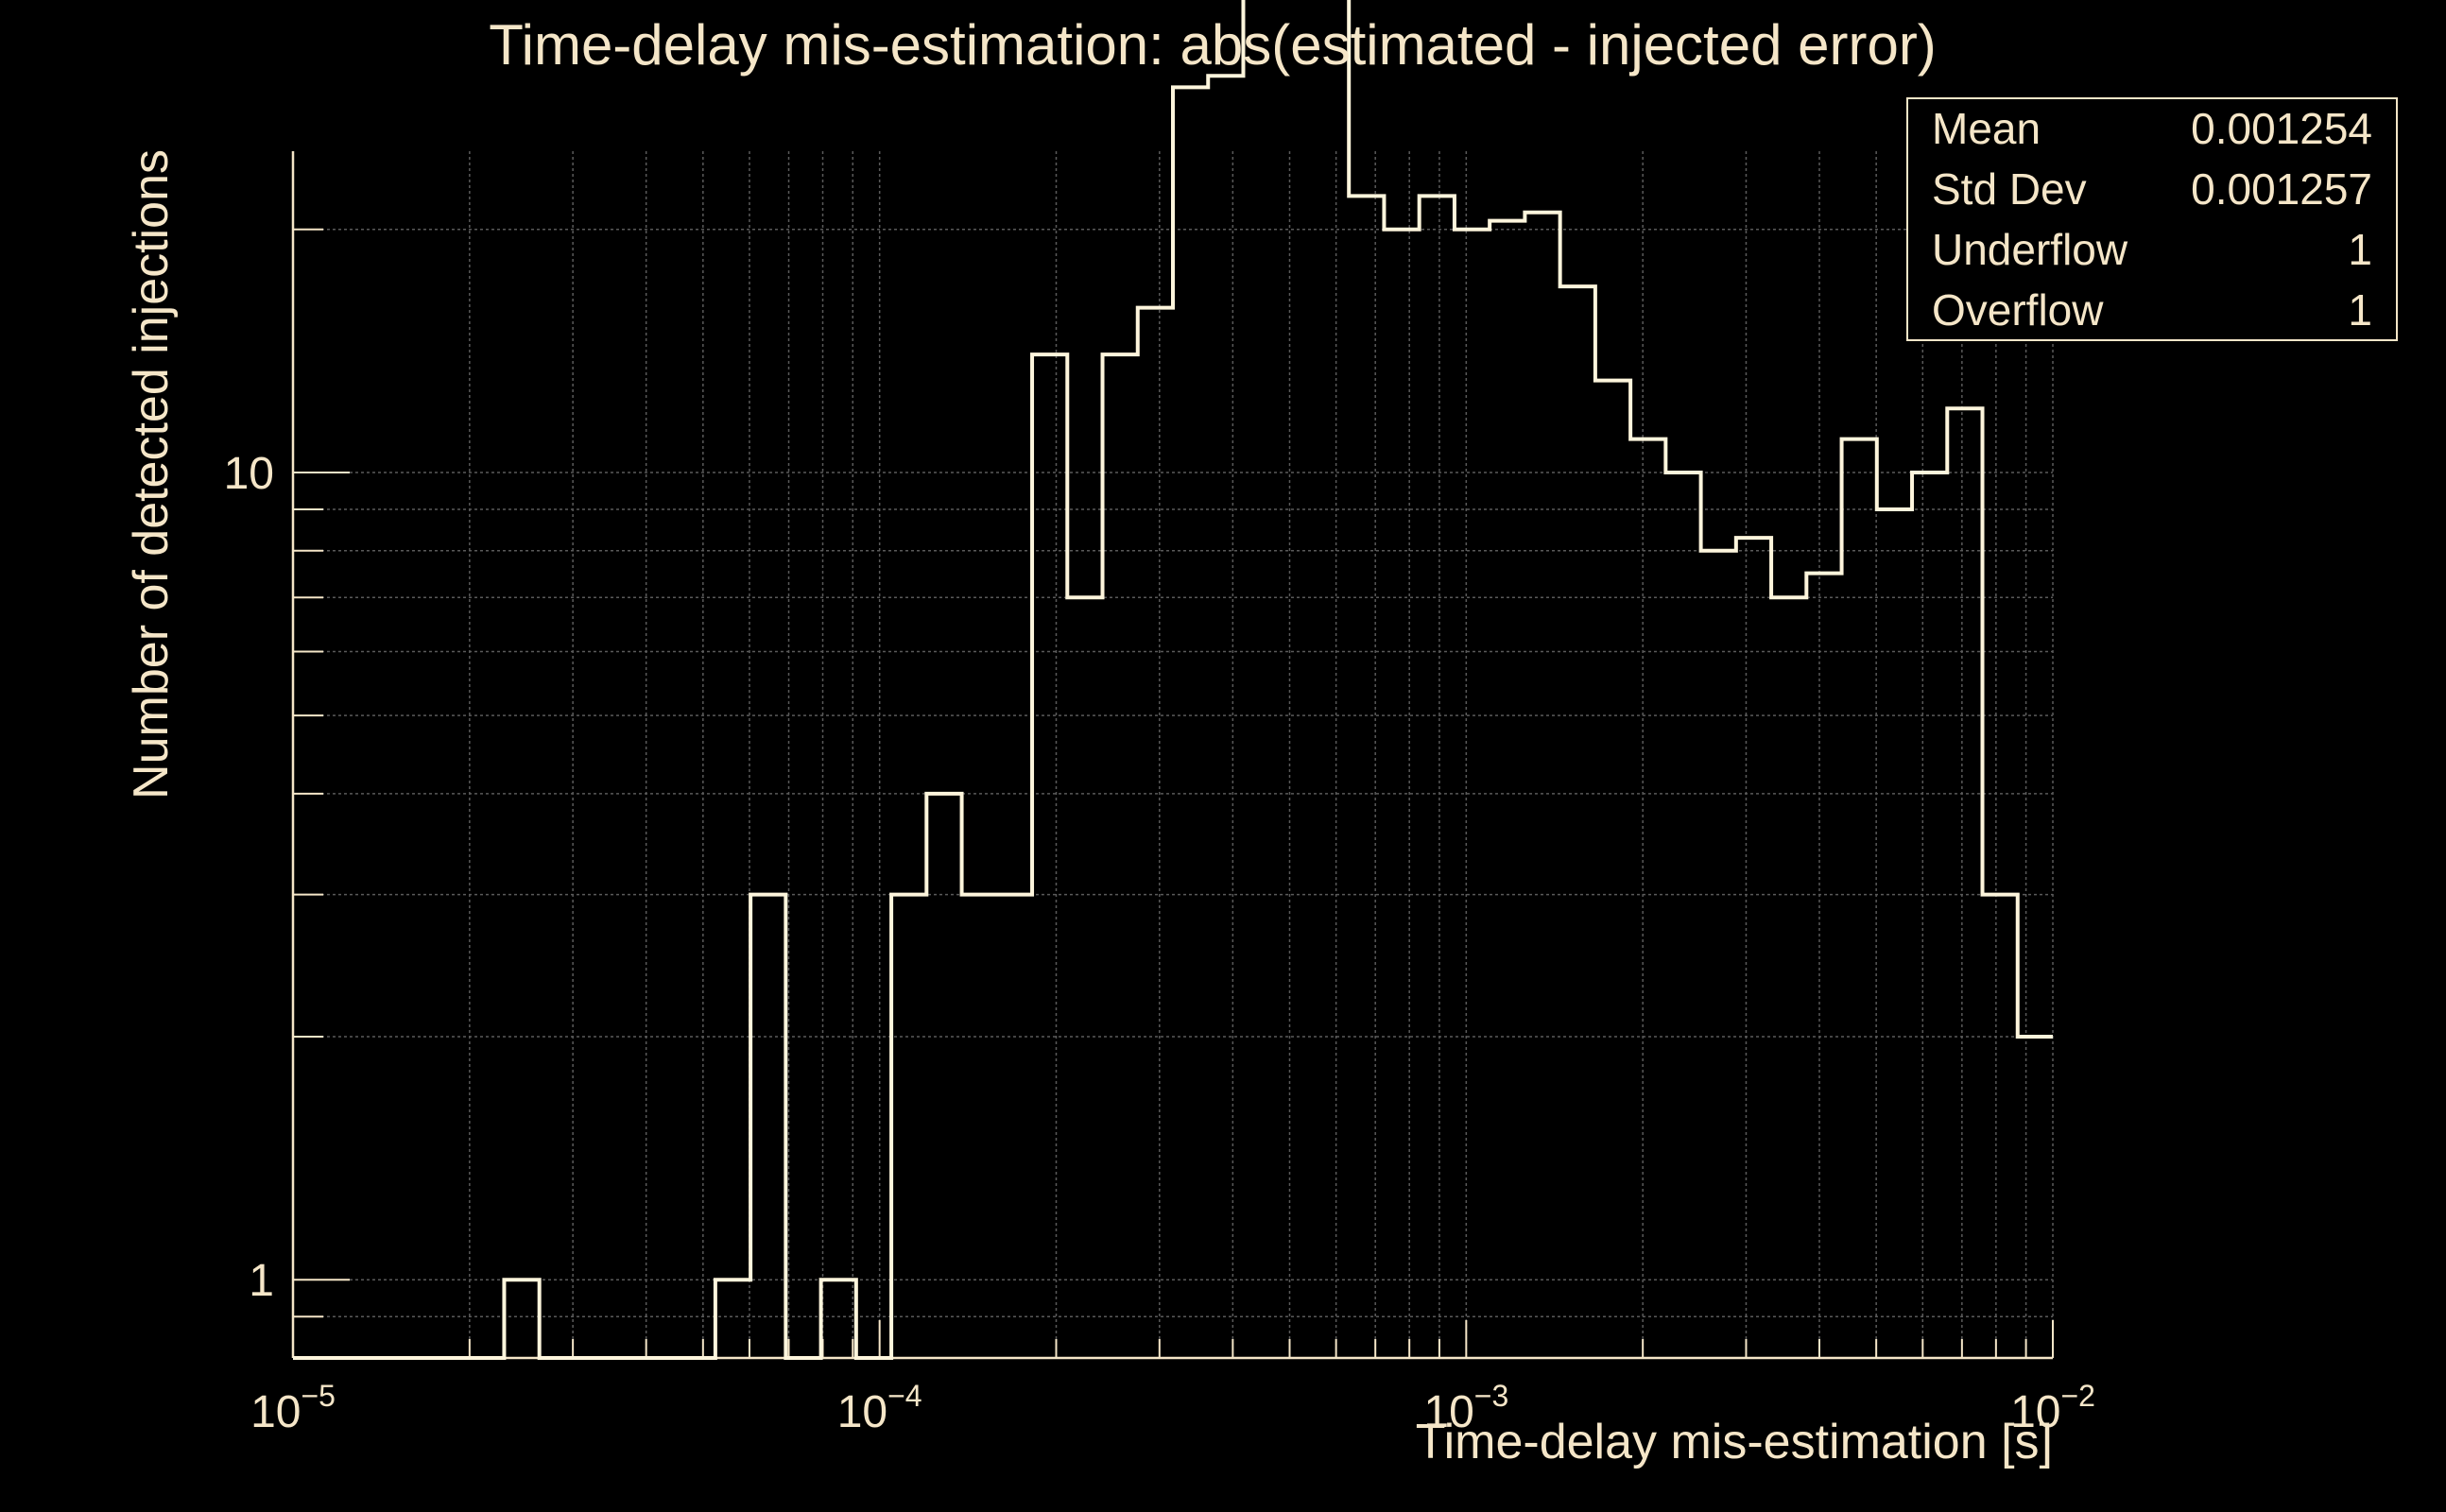  What do you see at coordinates (1465, 1408) in the screenshot?
I see `x-tick-label: 10⁻³` at bounding box center [1465, 1408].